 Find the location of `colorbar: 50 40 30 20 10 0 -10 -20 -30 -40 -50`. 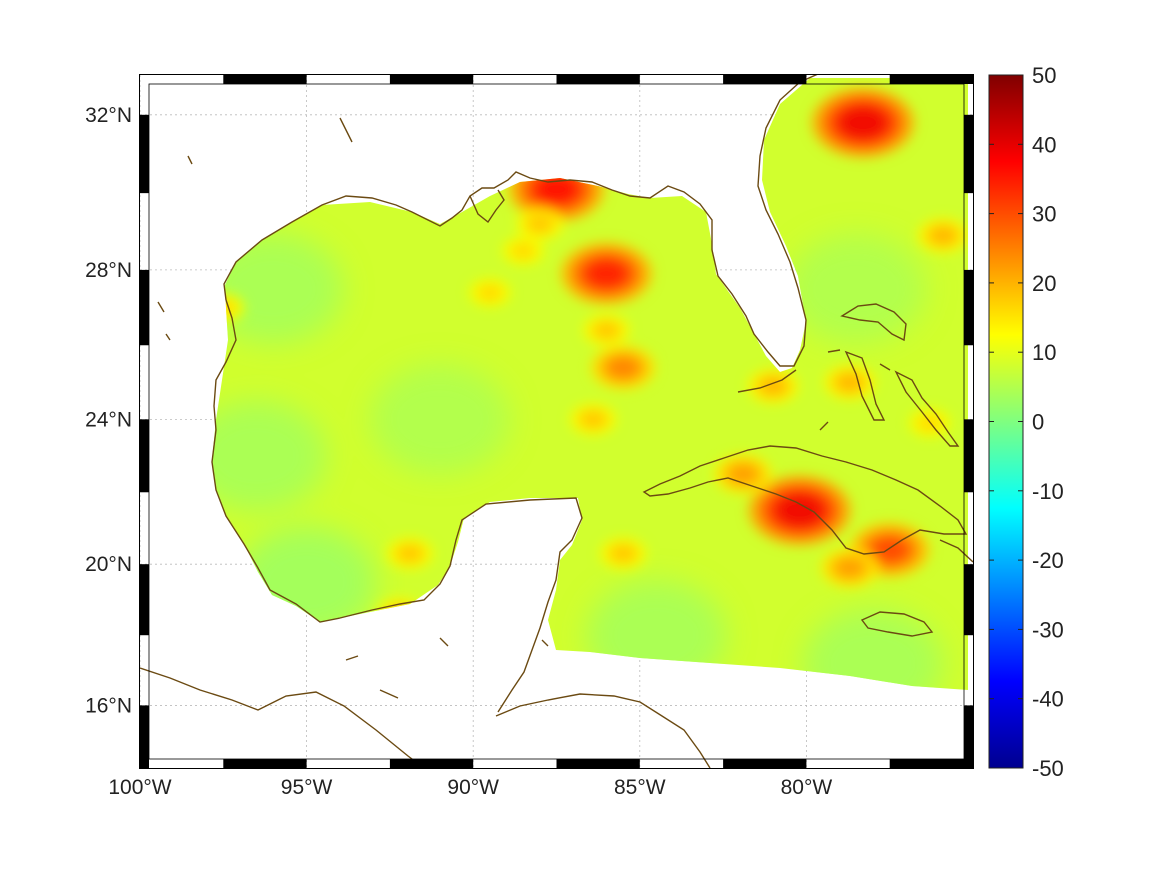

colorbar: 50 40 30 20 10 0 -10 -20 -30 -40 -50 is located at coordinates (1026, 422).